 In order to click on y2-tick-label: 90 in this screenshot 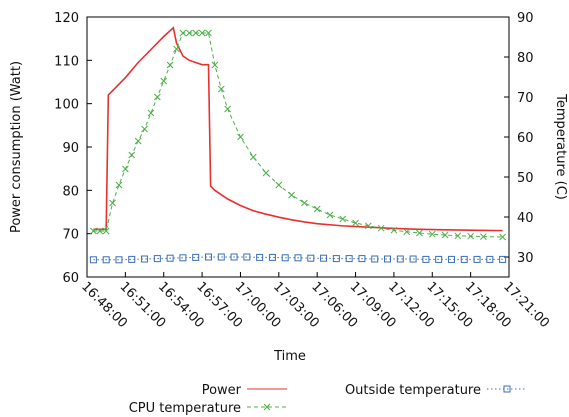, I will do `click(525, 18)`.